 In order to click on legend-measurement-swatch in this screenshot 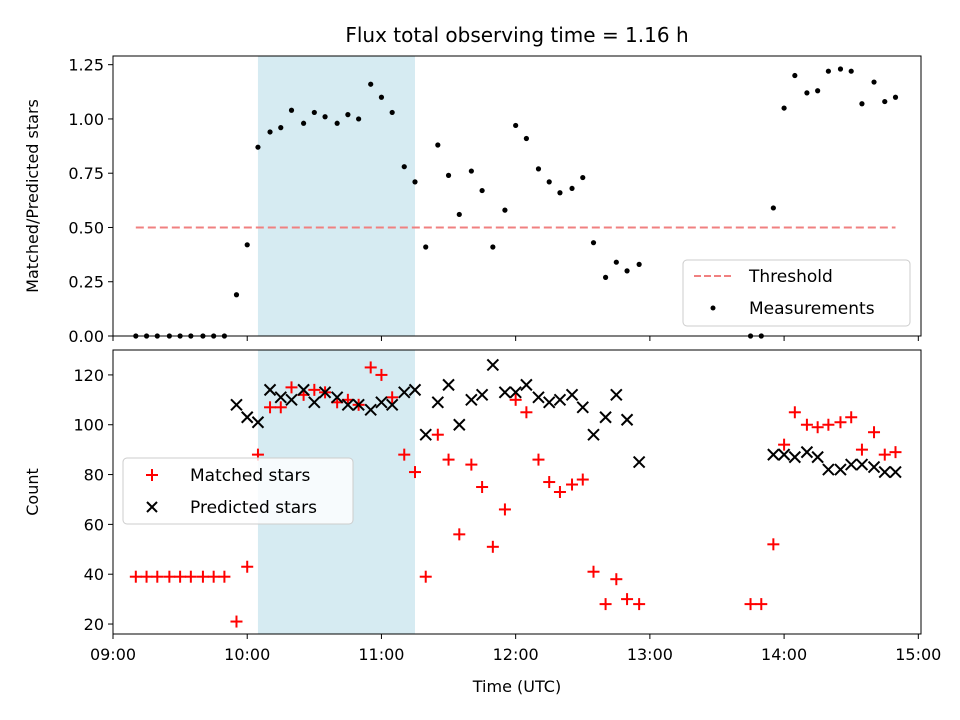, I will do `click(713, 308)`.